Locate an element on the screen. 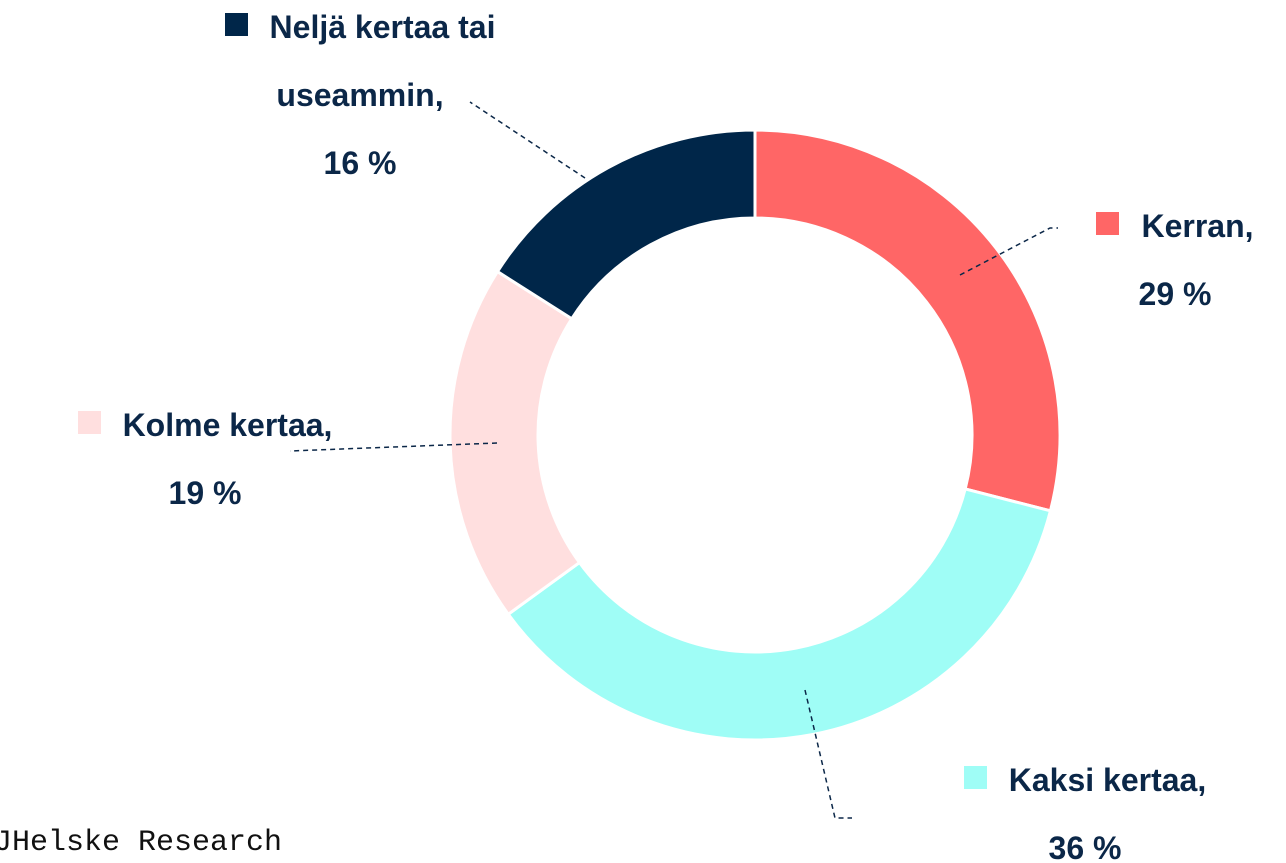 The width and height of the screenshot is (1286, 863). source: JHelske Research is located at coordinates (141, 843).